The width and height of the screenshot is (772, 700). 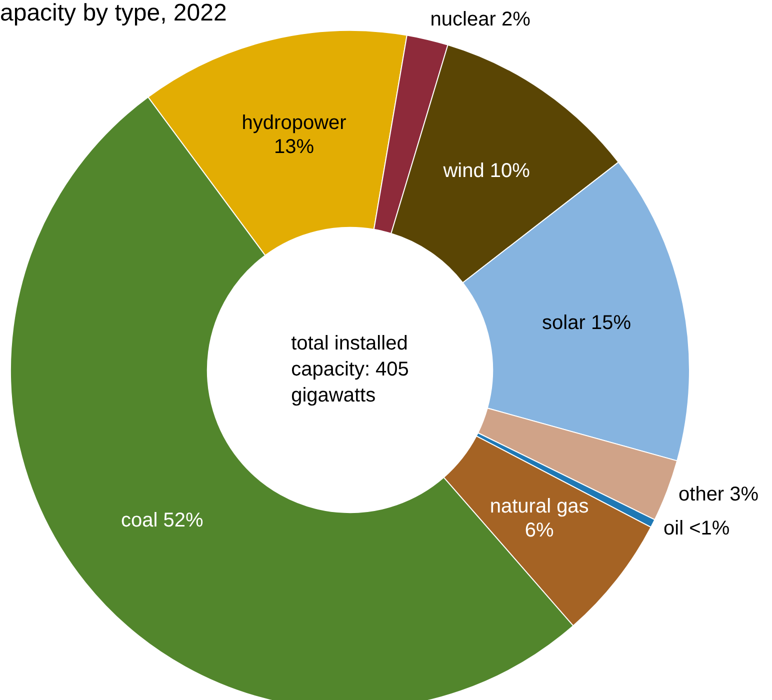 What do you see at coordinates (587, 323) in the screenshot?
I see `slice-label: solar 15%` at bounding box center [587, 323].